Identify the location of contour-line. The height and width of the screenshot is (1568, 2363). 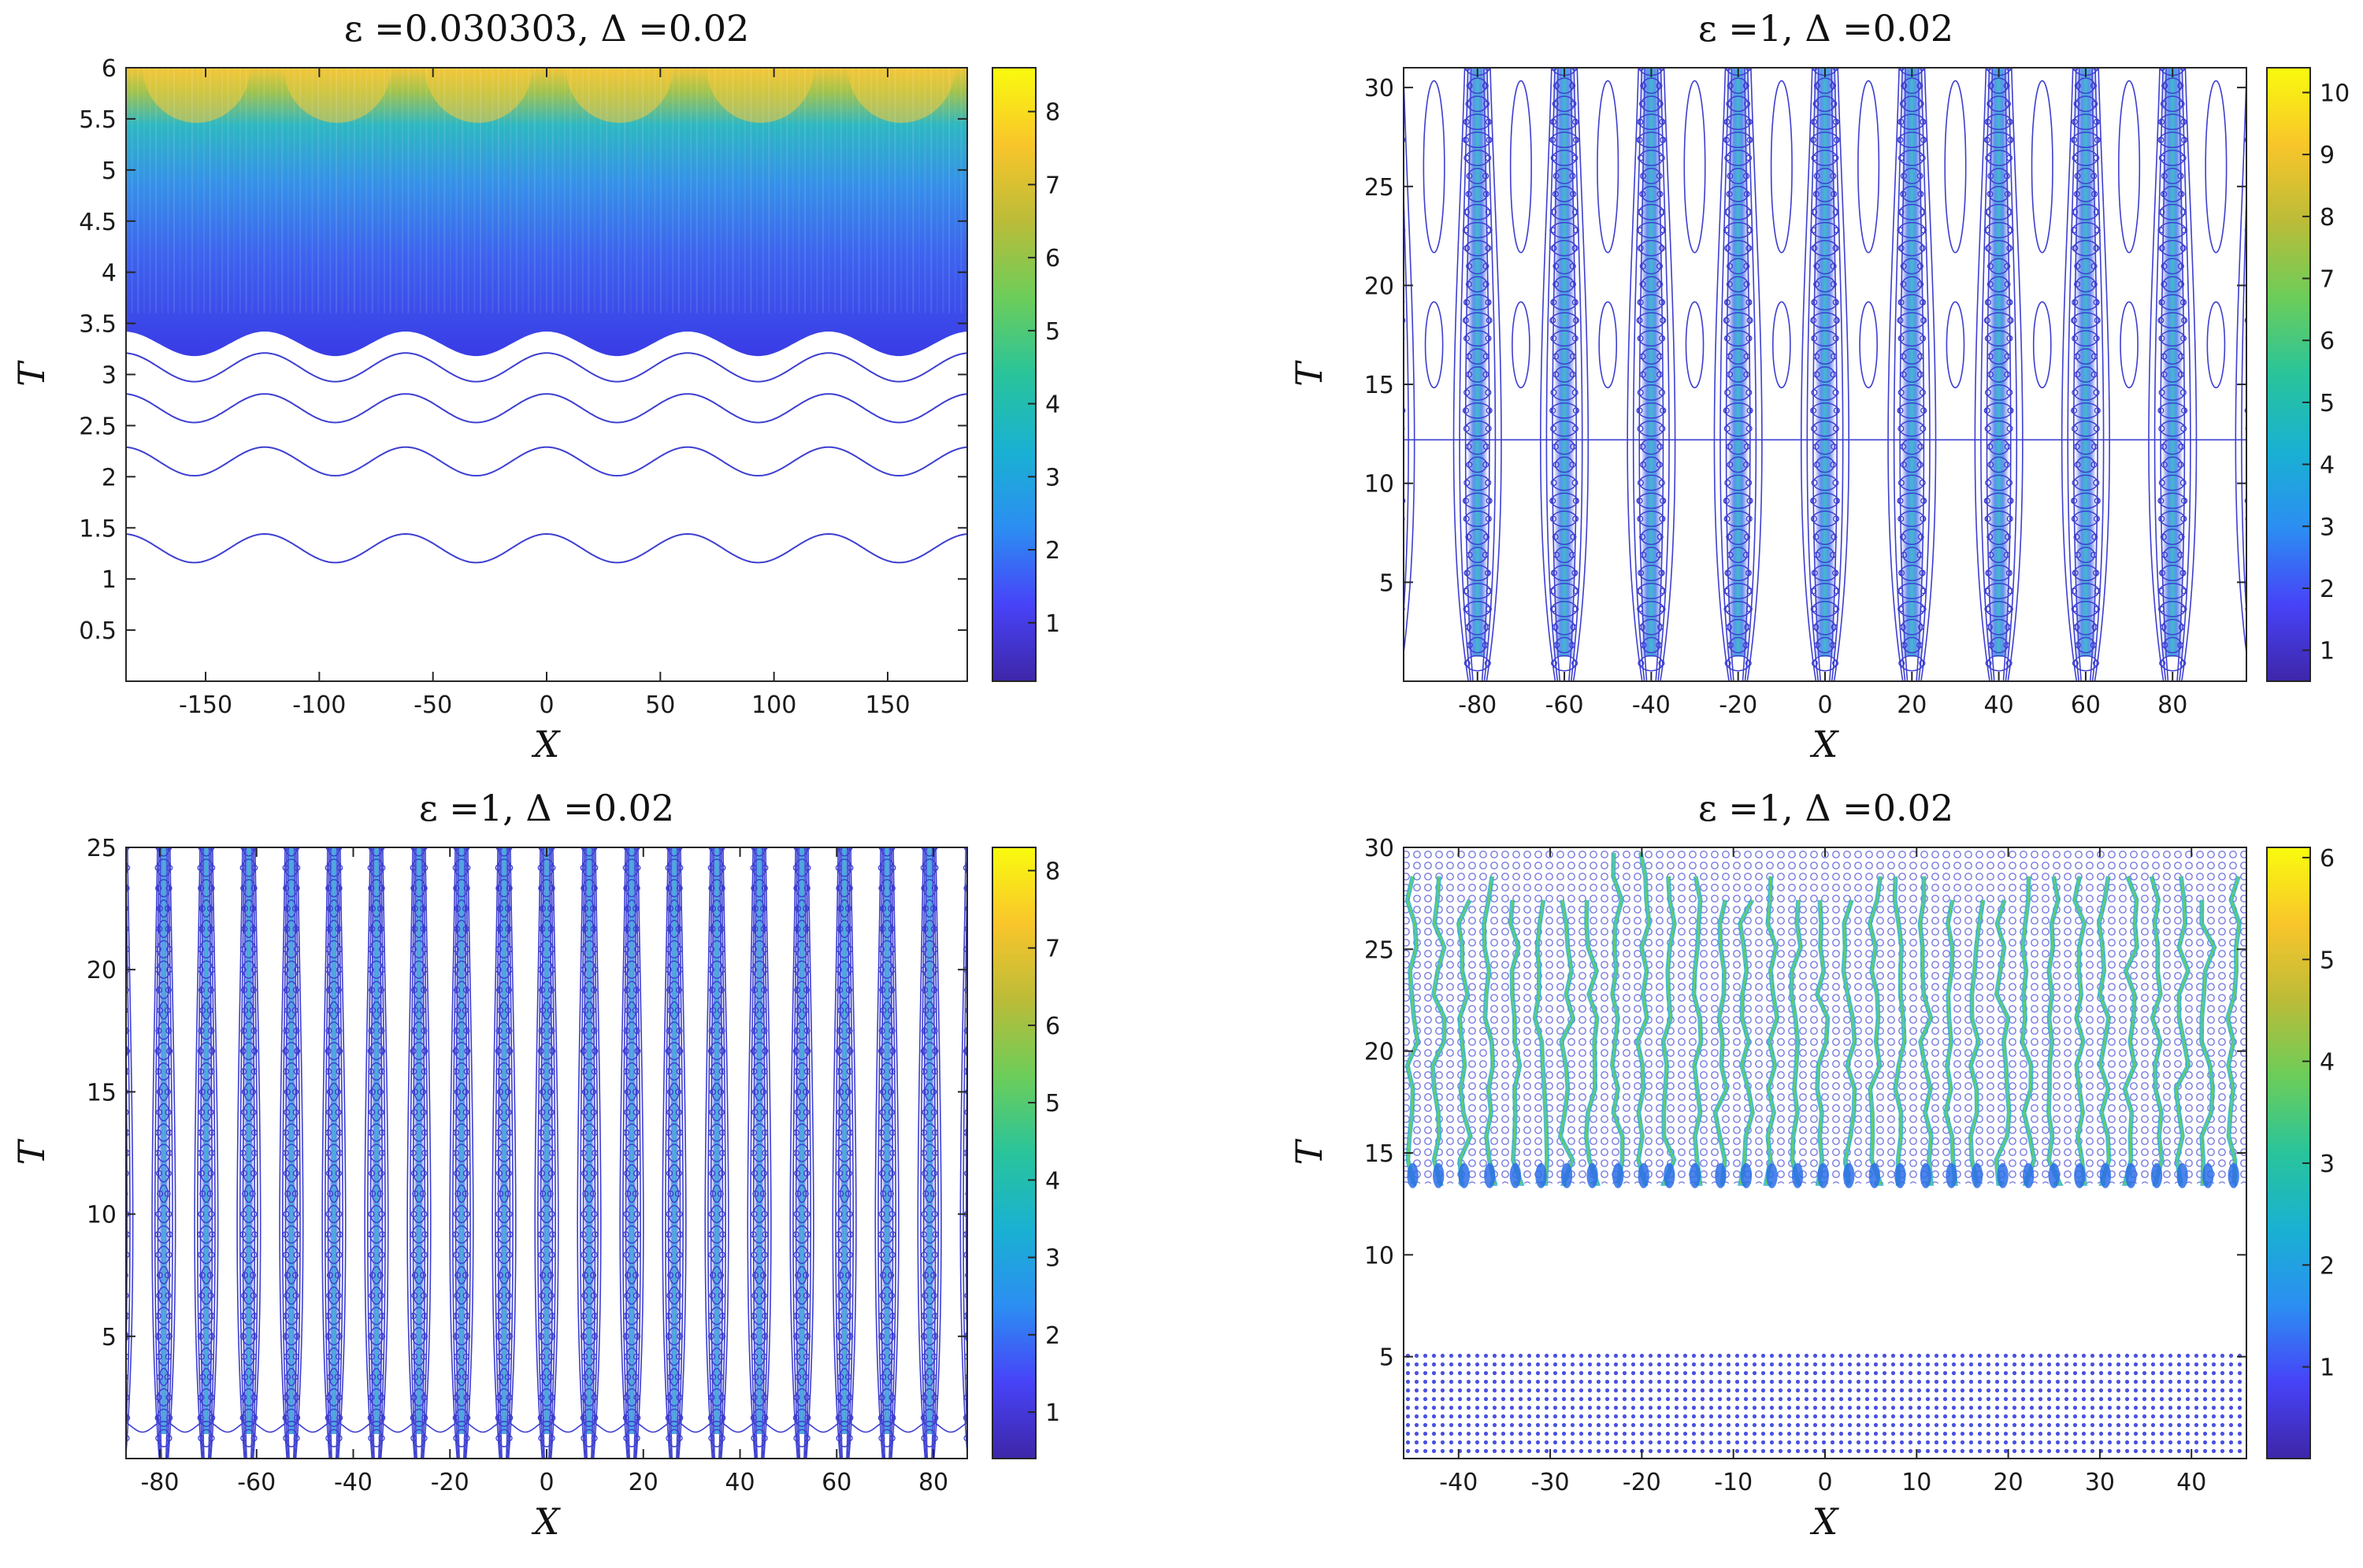
(546, 548).